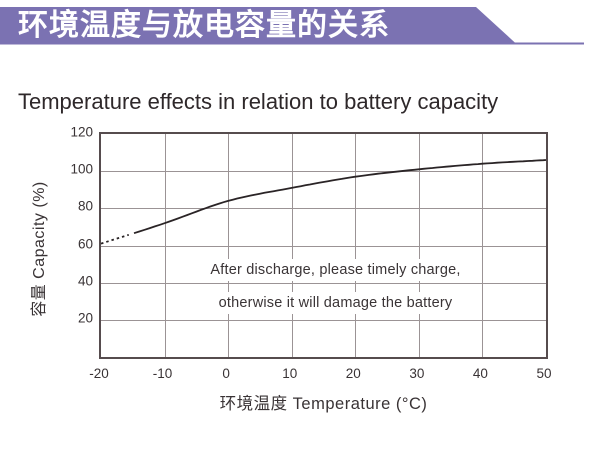 This screenshot has height=451, width=600. I want to click on y-axis-title: 容量 Capacity (%), so click(39, 249).